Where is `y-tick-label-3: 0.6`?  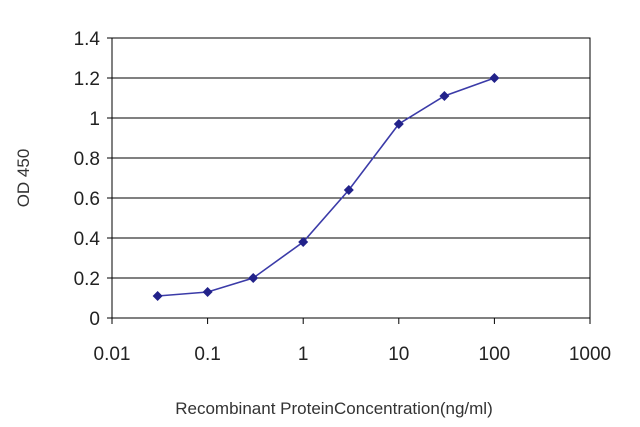 y-tick-label-3: 0.6 is located at coordinates (87, 199).